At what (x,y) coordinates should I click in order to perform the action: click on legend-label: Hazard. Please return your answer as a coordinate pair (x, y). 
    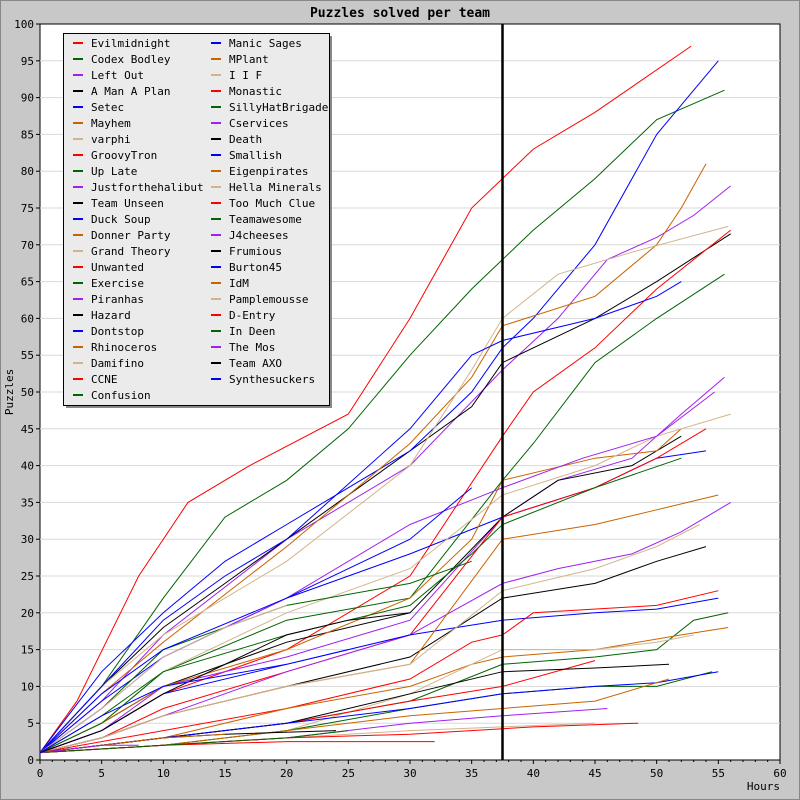
    Looking at the image, I should click on (111, 315).